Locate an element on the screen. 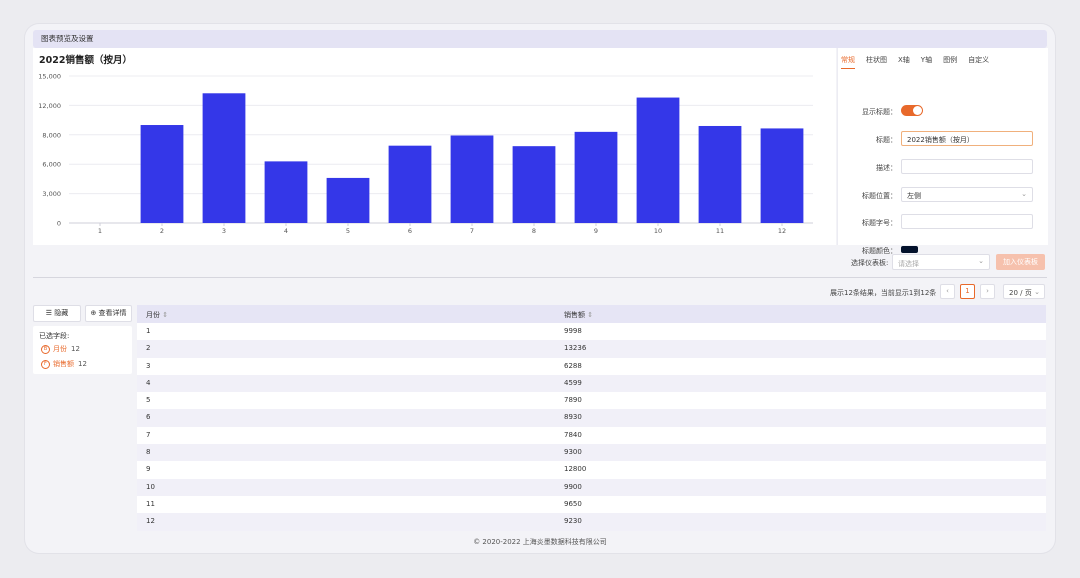 The image size is (1080, 578). tab-3: Y轴 is located at coordinates (926, 60).